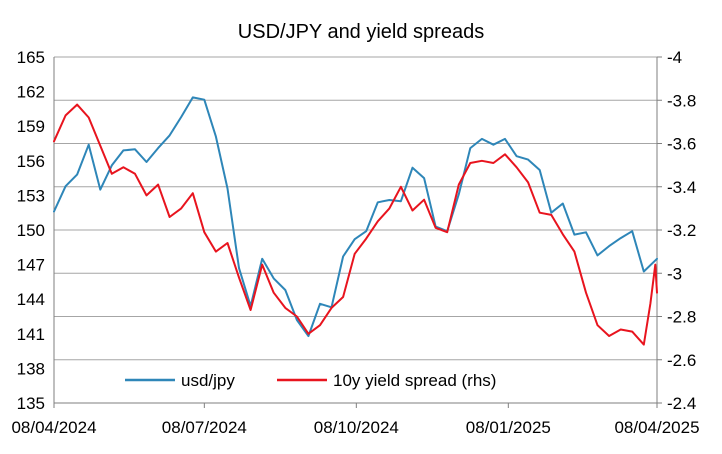 Image resolution: width=722 pixels, height=454 pixels. I want to click on y-left-tick-label: 135, so click(31, 403).